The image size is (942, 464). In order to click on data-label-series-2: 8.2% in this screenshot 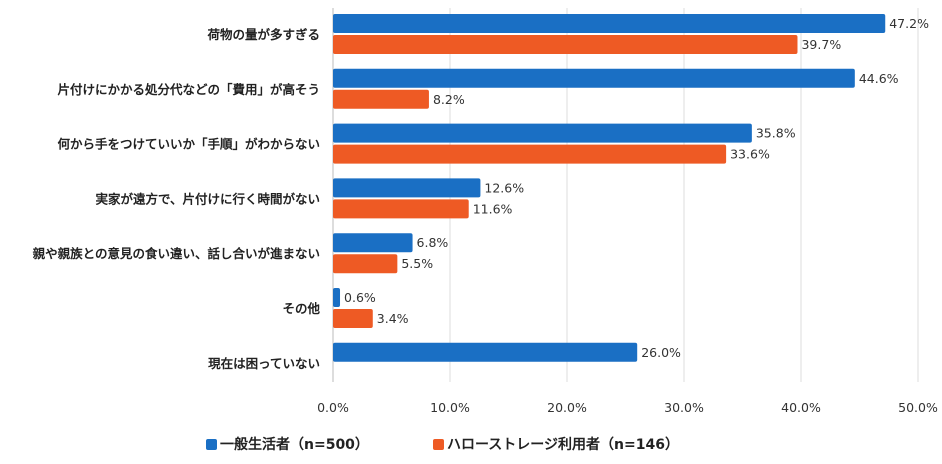, I will do `click(449, 99)`.